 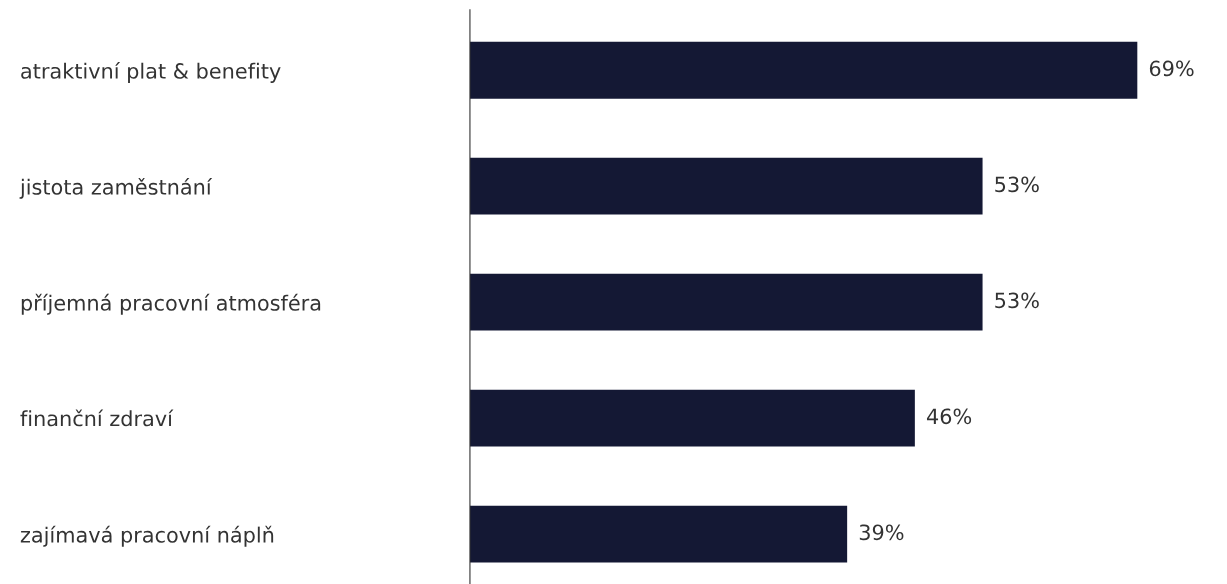 I want to click on y-tick-label: jistota zaměstnání, so click(x=116, y=188).